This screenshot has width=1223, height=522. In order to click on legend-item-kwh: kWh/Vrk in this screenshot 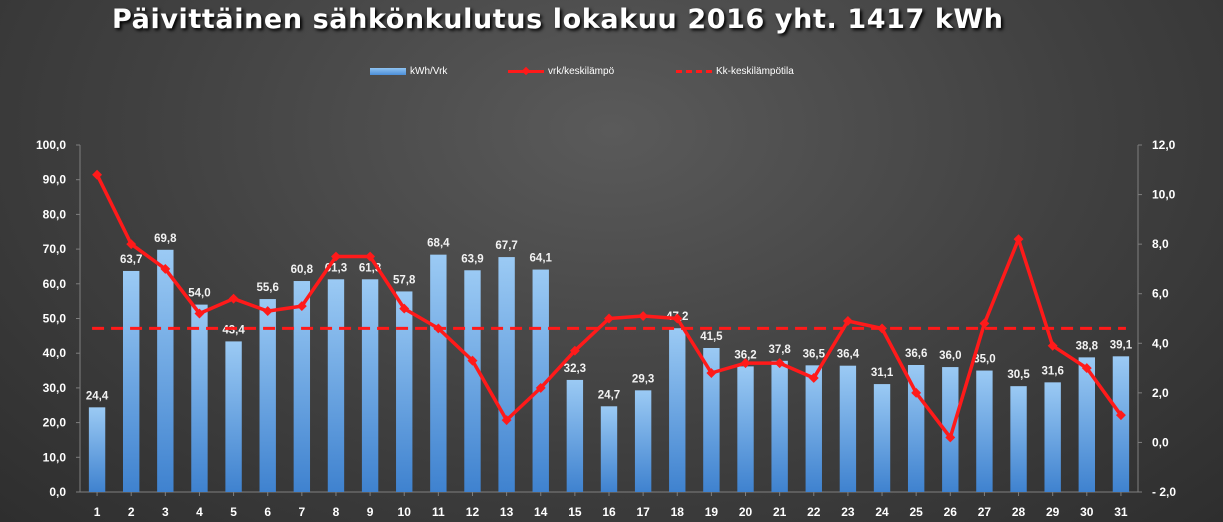, I will do `click(408, 71)`.